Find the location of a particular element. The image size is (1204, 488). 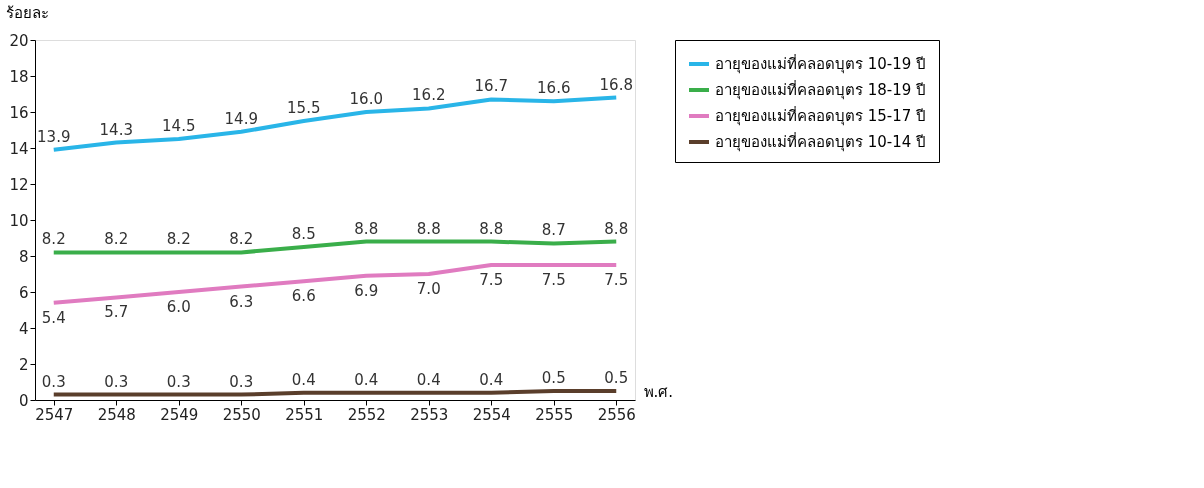

x-tick-label: 2551 is located at coordinates (304, 414).